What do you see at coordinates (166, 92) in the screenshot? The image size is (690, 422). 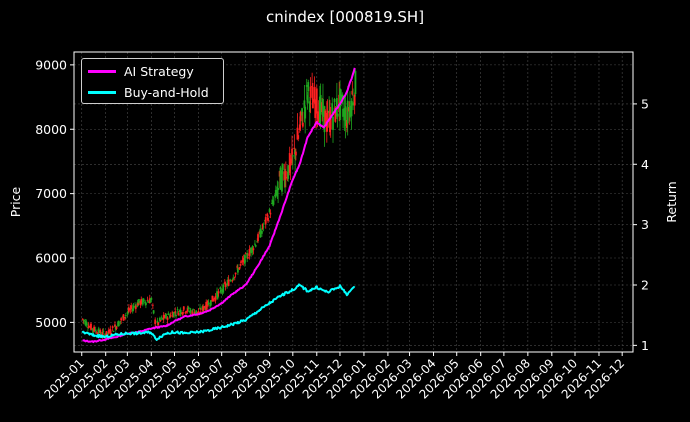 I see `legend-label-buy-and-hold: Buy-and-Hold` at bounding box center [166, 92].